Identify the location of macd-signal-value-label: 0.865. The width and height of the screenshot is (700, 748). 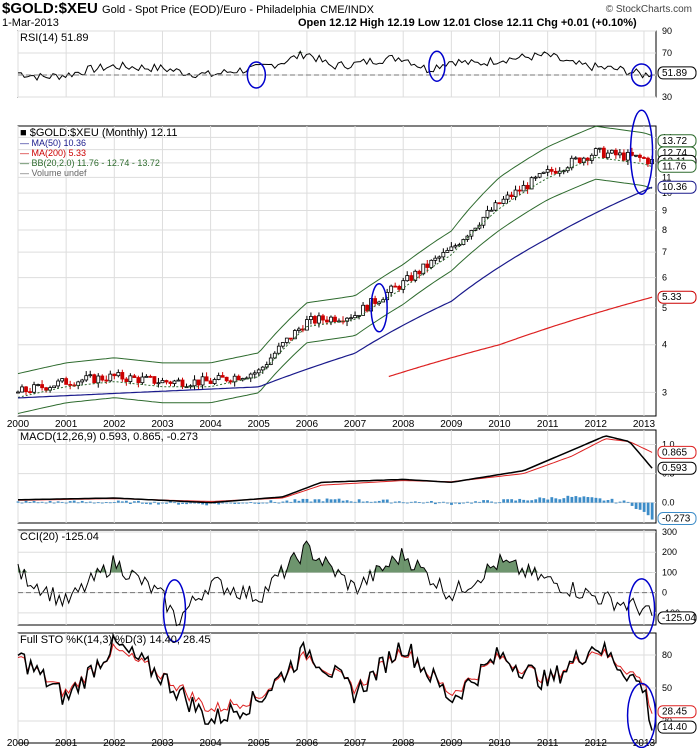
(674, 452).